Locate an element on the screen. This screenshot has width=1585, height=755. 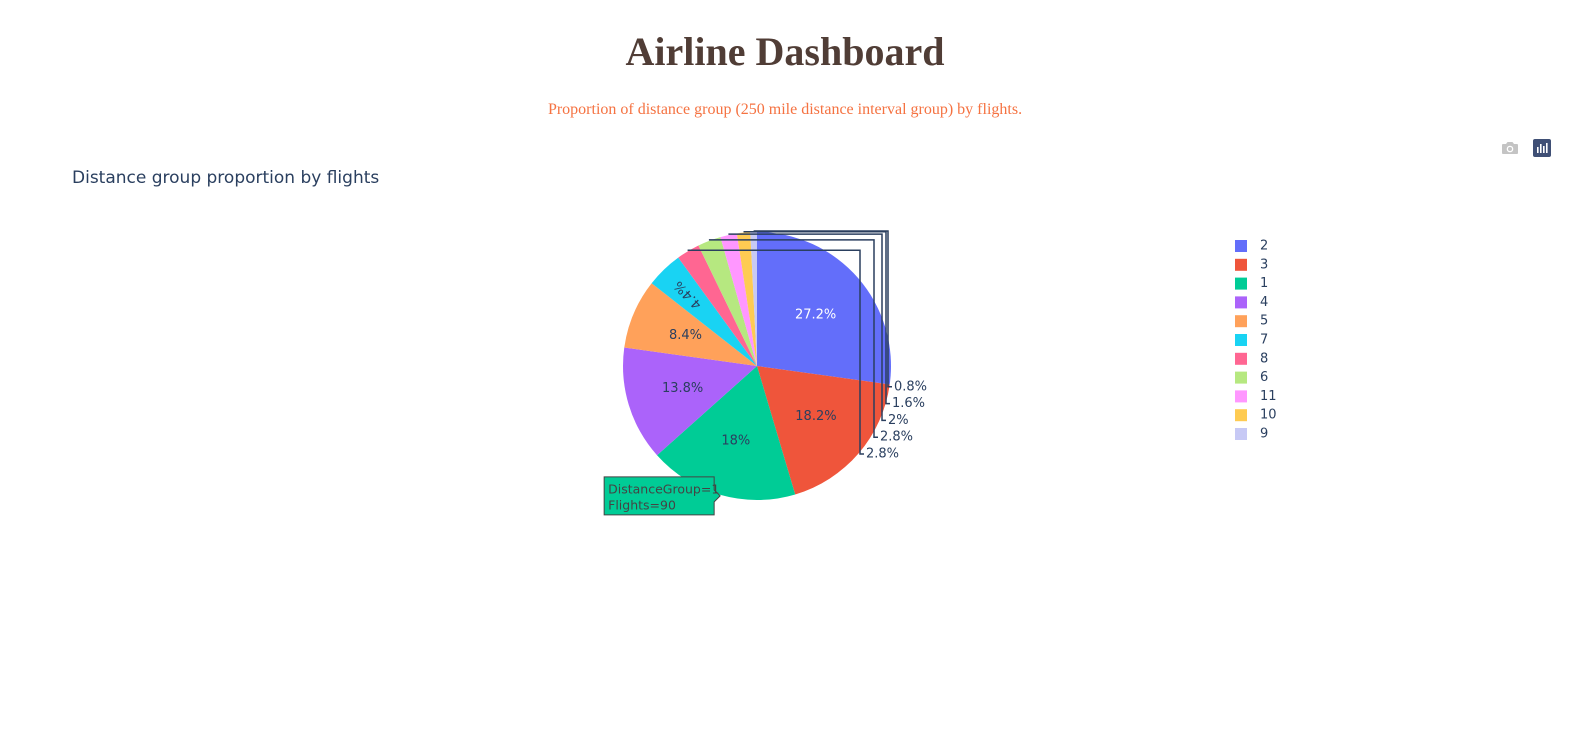
slice-label-5: 8.4% is located at coordinates (685, 335).